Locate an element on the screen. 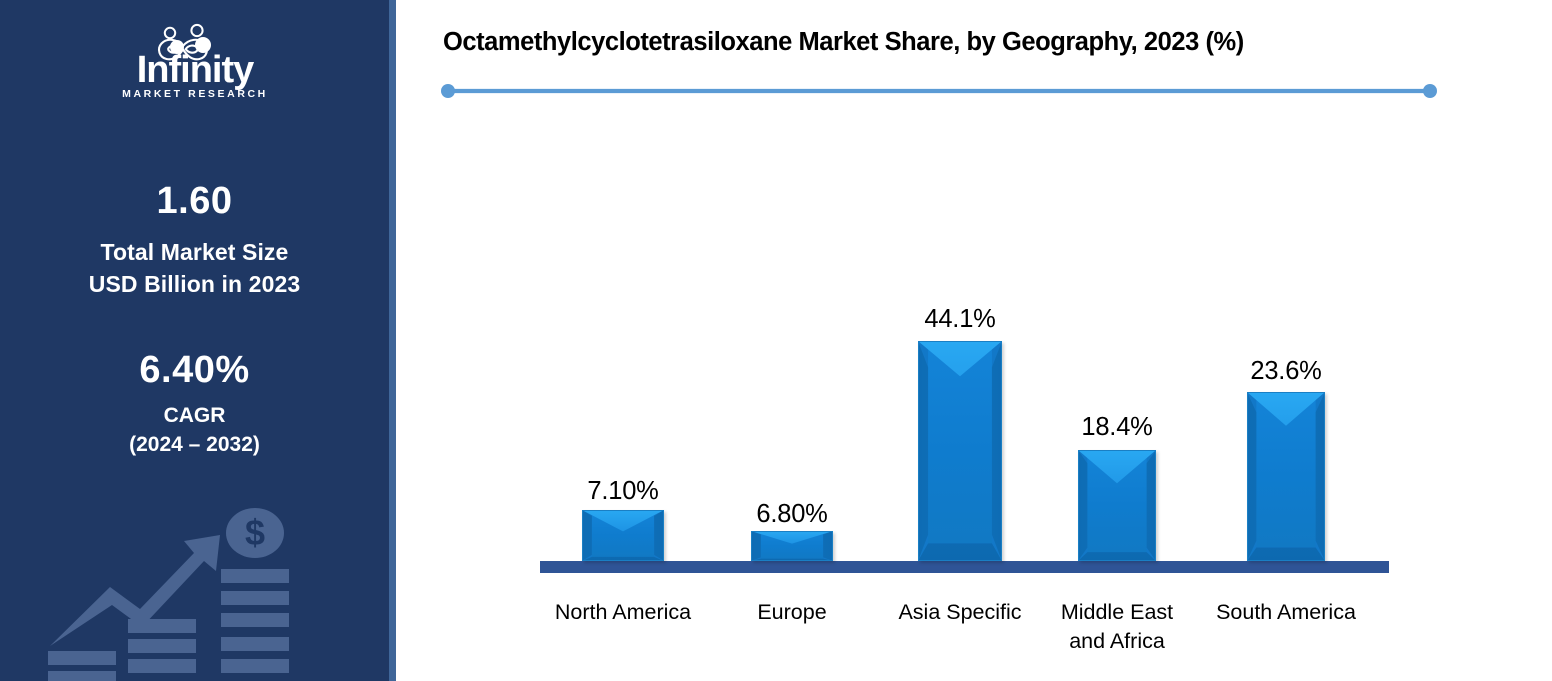 Image resolution: width=1552 pixels, height=681 pixels. growth-arrow-coins-graphic: $ is located at coordinates (209, 586).